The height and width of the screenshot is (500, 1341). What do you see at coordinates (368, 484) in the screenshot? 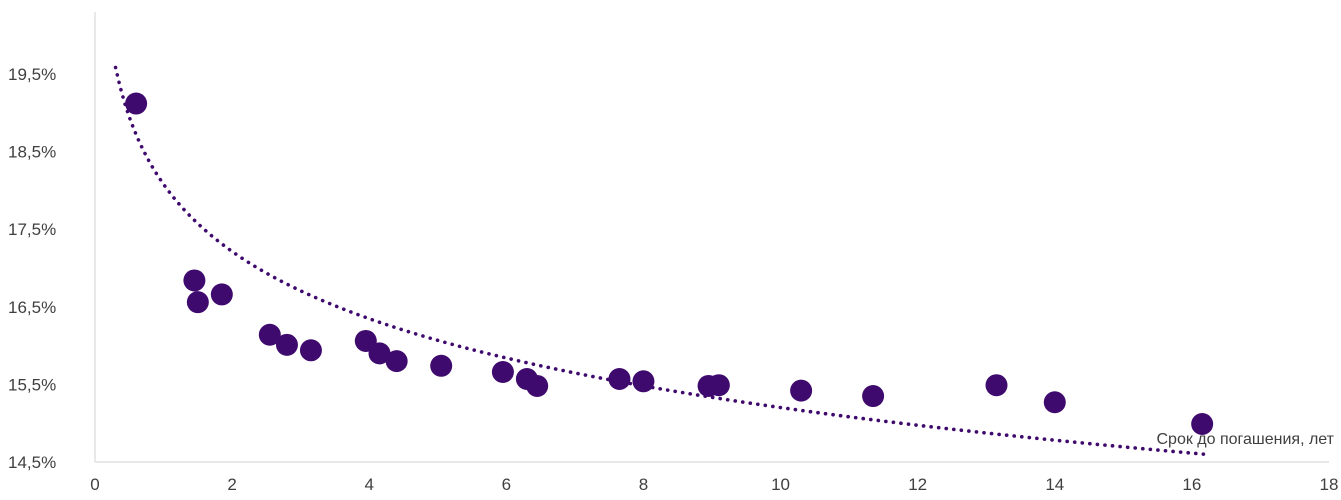
I see `x-tick-label: 4` at bounding box center [368, 484].